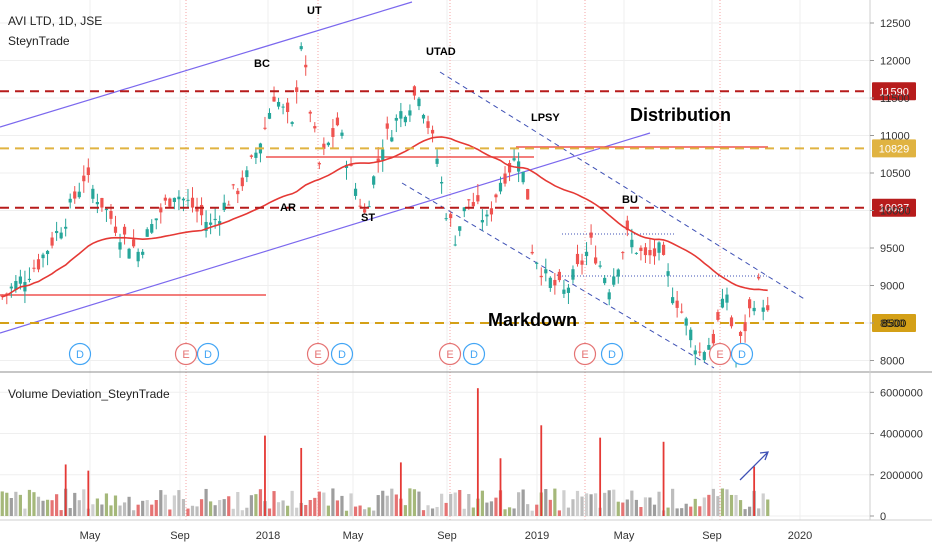 This screenshot has height=555, width=932. Describe the element at coordinates (712, 536) in the screenshot. I see `time-tick-label: Sep` at that location.